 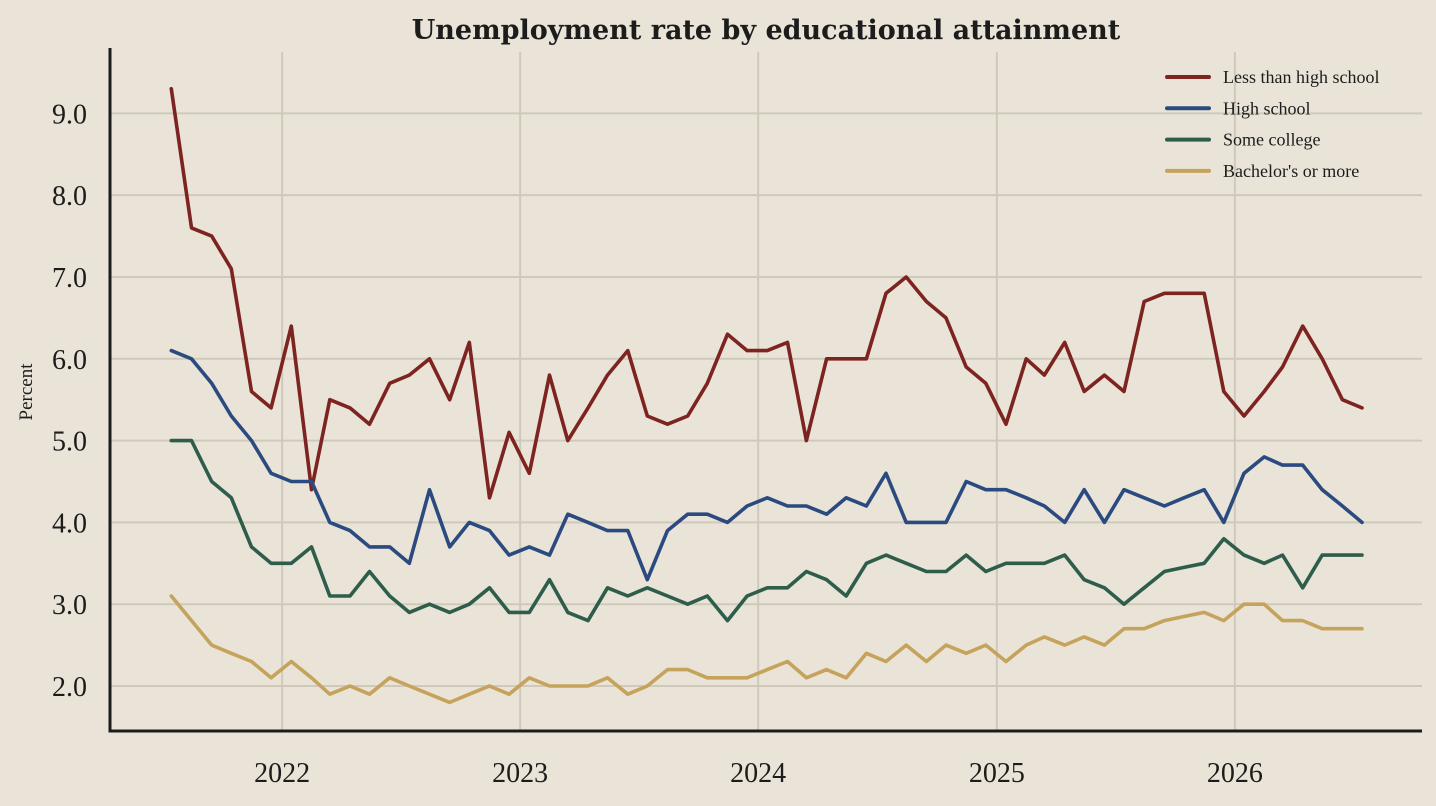 I want to click on x-tick-labels: 2022 2023 2024 2025 2026, so click(x=758, y=773).